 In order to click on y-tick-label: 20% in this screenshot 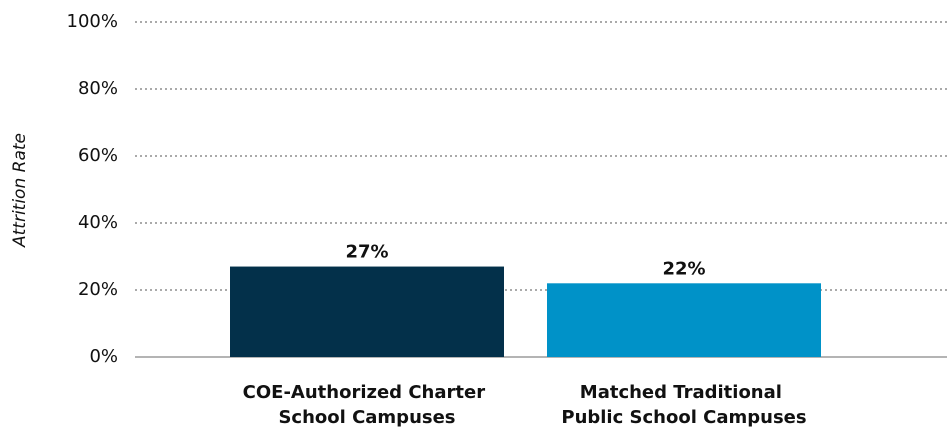, I will do `click(98, 289)`.